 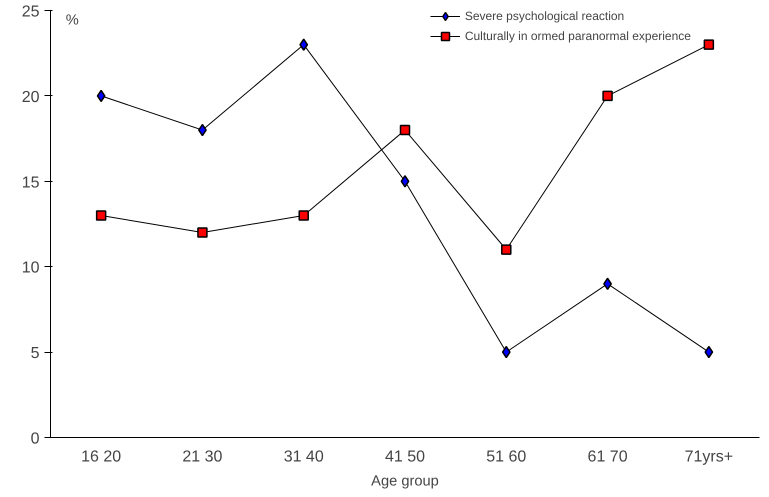 What do you see at coordinates (31, 97) in the screenshot?
I see `y-tick-label: 20` at bounding box center [31, 97].